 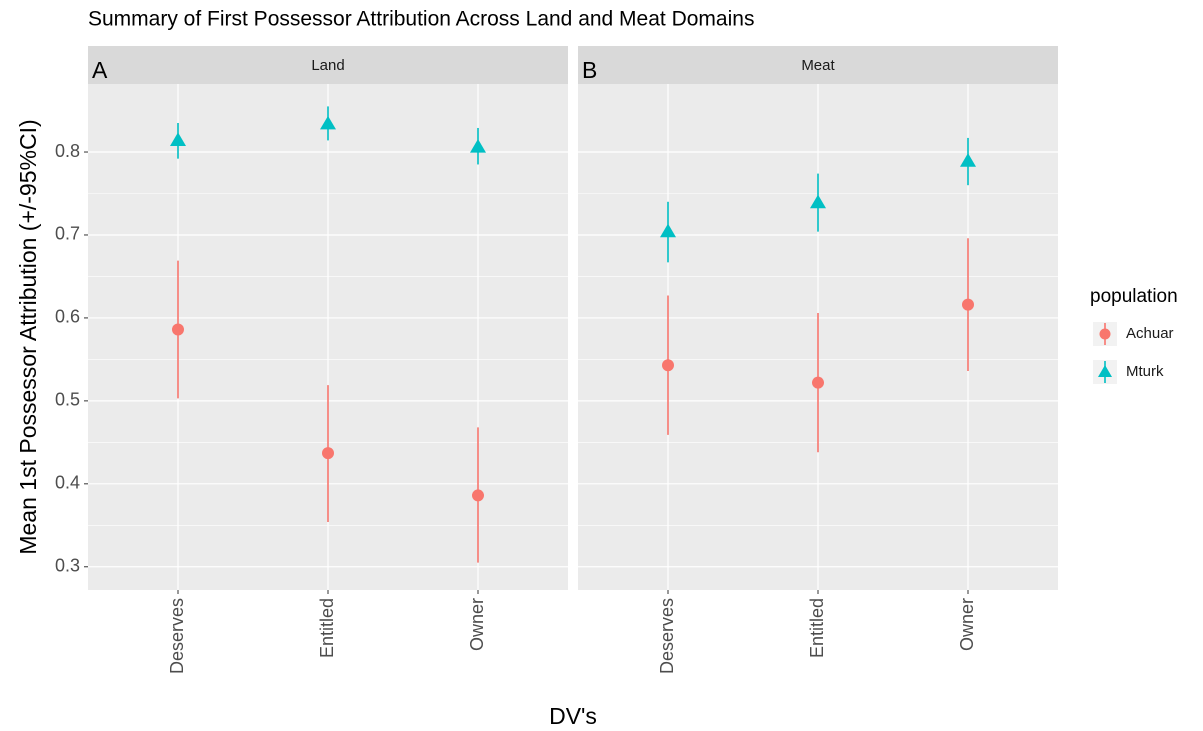 I want to click on x-axis-label: DV's, so click(x=573, y=716).